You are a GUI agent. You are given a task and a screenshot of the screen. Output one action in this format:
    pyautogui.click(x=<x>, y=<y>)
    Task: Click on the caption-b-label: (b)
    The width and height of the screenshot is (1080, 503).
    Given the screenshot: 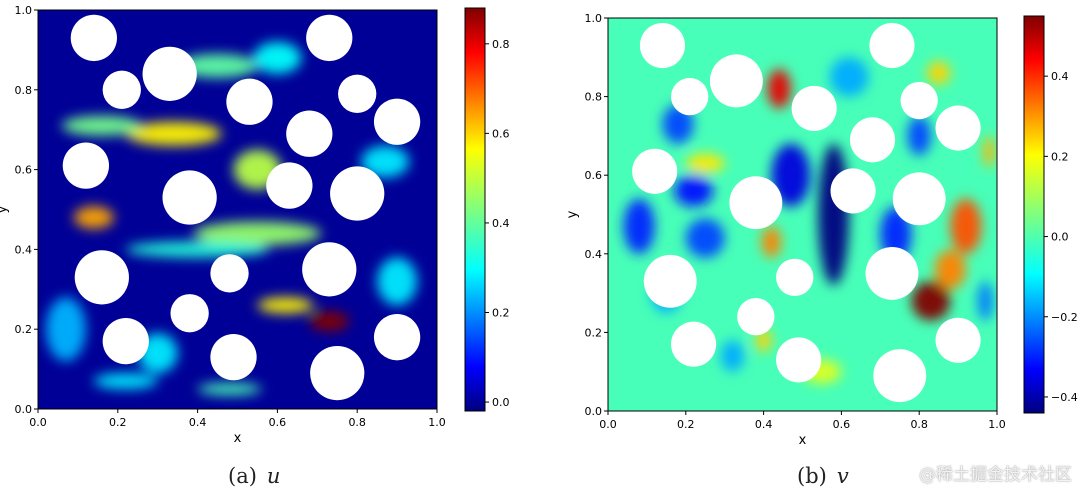 What is the action you would take?
    pyautogui.click(x=812, y=476)
    